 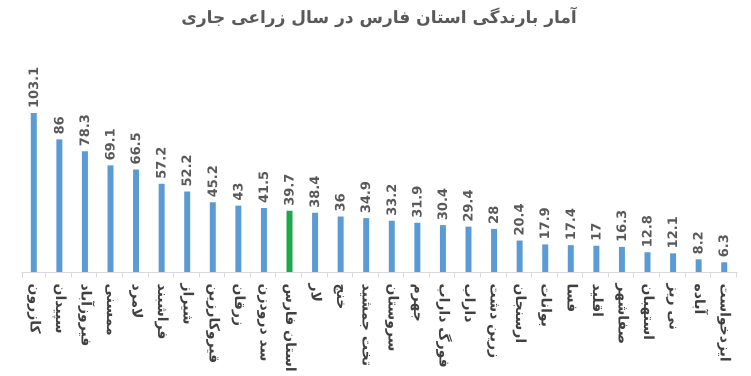 What do you see at coordinates (418, 202) in the screenshot?
I see `data-label: 31.9` at bounding box center [418, 202].